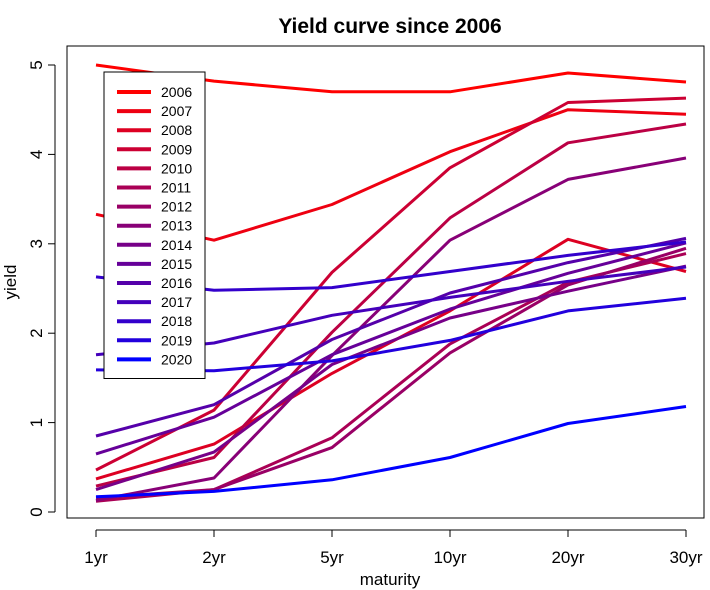 This screenshot has width=710, height=590. Describe the element at coordinates (176, 321) in the screenshot. I see `legend-label-2018: 2018` at that location.